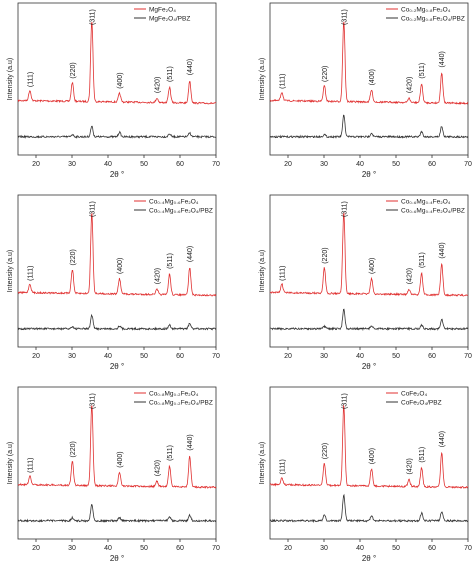 The height and width of the screenshot is (563, 474). I want to click on legend-entry: Co₀.₄Mg₀.₆Fe₂O₄/PBZ, so click(181, 211).